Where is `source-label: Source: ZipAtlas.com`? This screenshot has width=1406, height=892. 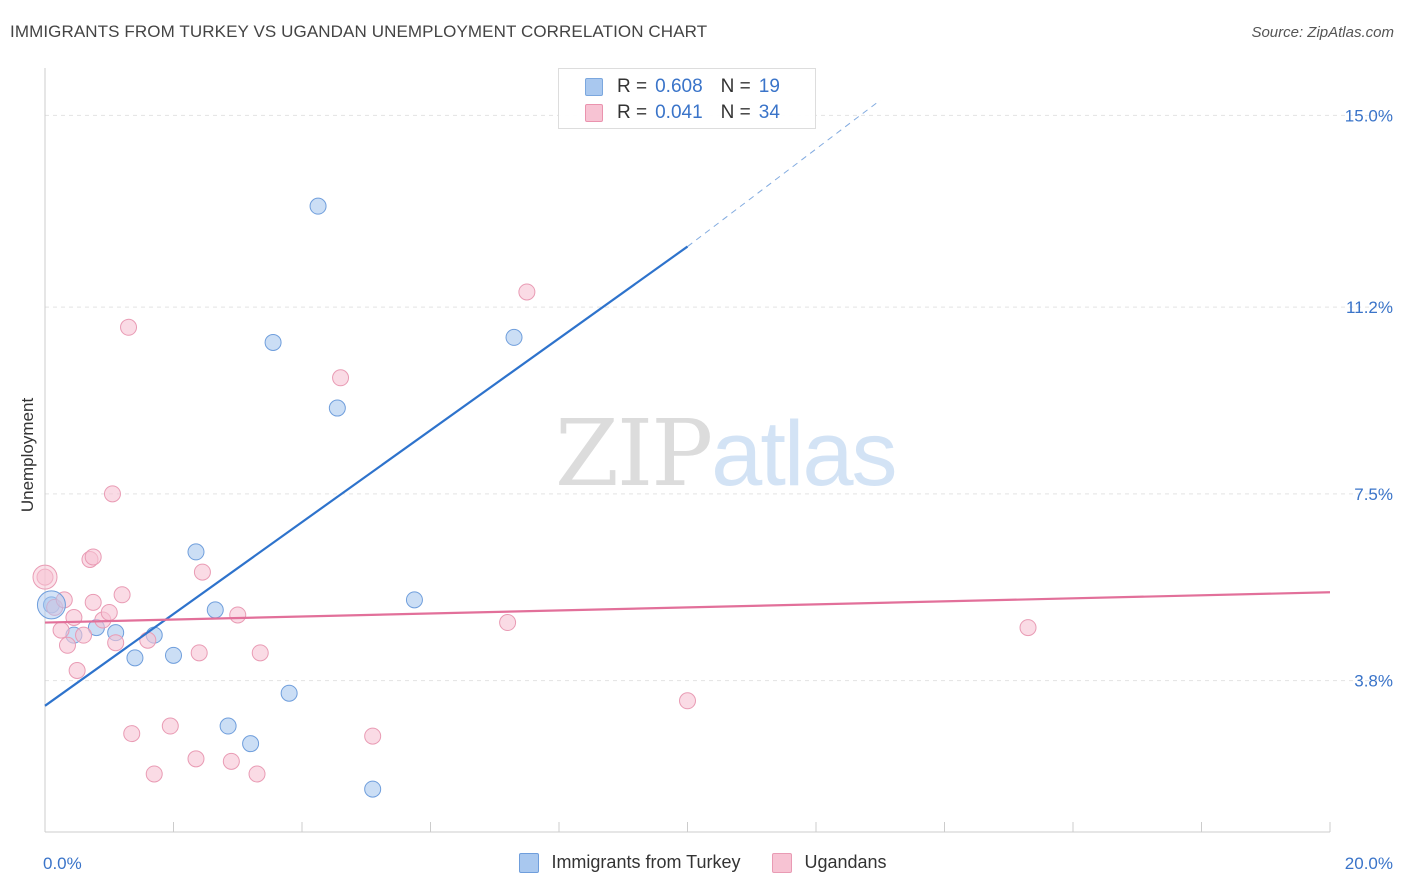 source-label: Source: ZipAtlas.com is located at coordinates (1322, 32).